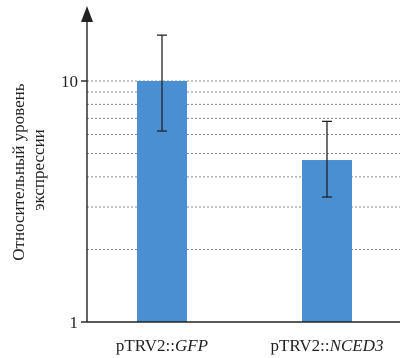 This screenshot has height=358, width=408. Describe the element at coordinates (250, 345) in the screenshot. I see `category-labels: pTRV2::GFP pTRV2::NCED3` at that location.